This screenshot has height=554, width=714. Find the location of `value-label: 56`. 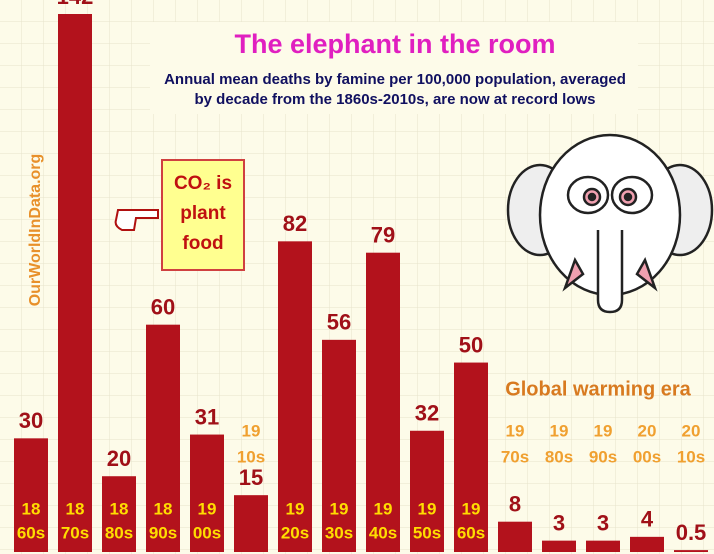

value-label: 56 is located at coordinates (339, 322).